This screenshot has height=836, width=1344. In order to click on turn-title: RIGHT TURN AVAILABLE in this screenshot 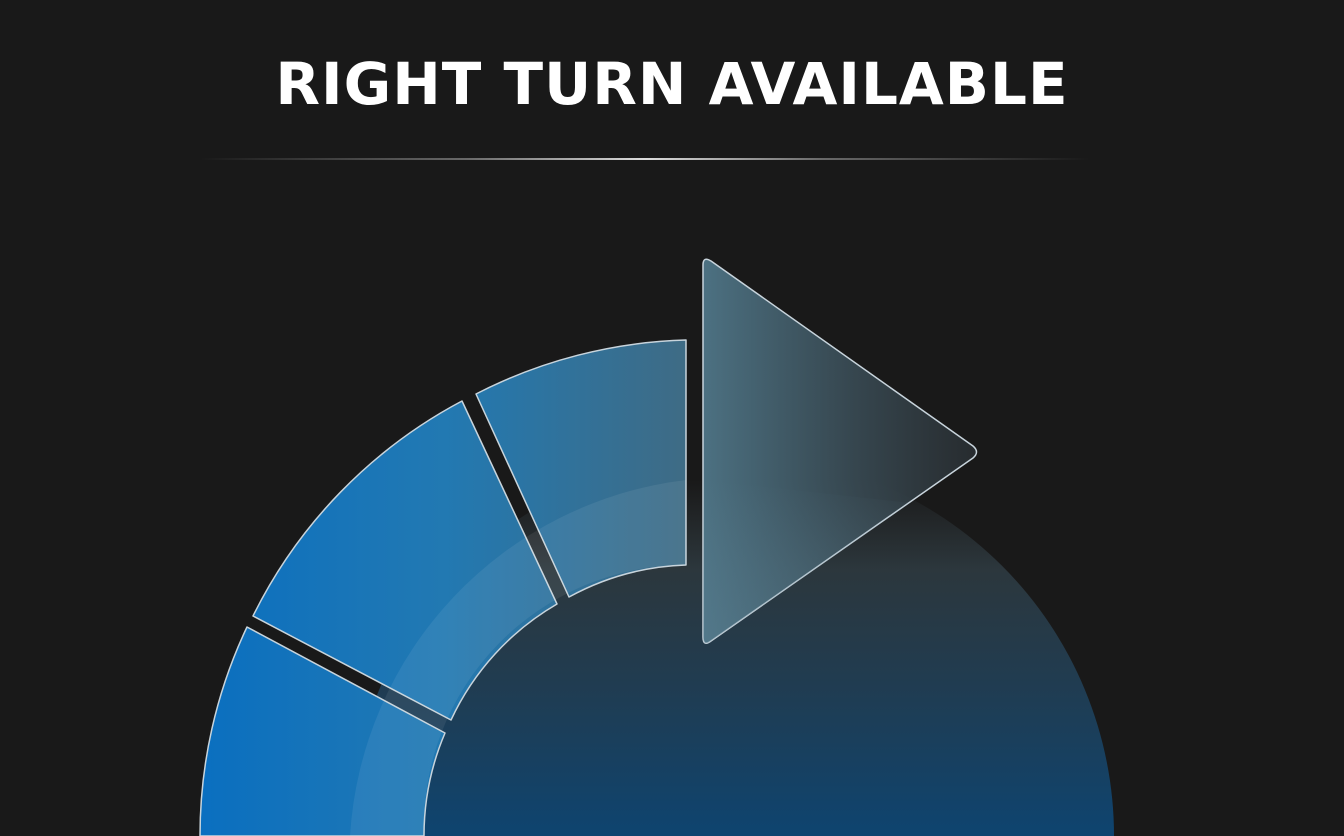, I will do `click(672, 84)`.